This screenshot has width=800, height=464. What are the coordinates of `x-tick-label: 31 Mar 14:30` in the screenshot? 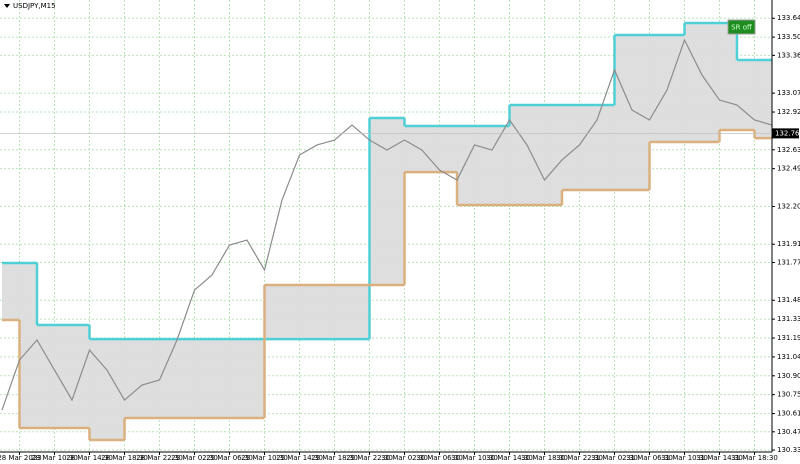 It's located at (719, 458).